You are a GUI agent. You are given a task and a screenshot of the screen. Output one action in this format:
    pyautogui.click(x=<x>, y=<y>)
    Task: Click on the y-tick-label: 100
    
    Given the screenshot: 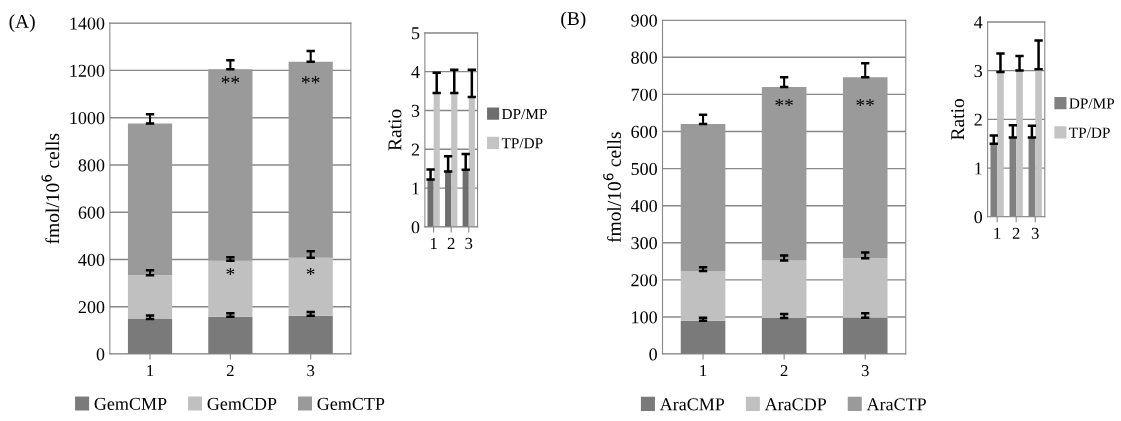 What is the action you would take?
    pyautogui.click(x=644, y=317)
    